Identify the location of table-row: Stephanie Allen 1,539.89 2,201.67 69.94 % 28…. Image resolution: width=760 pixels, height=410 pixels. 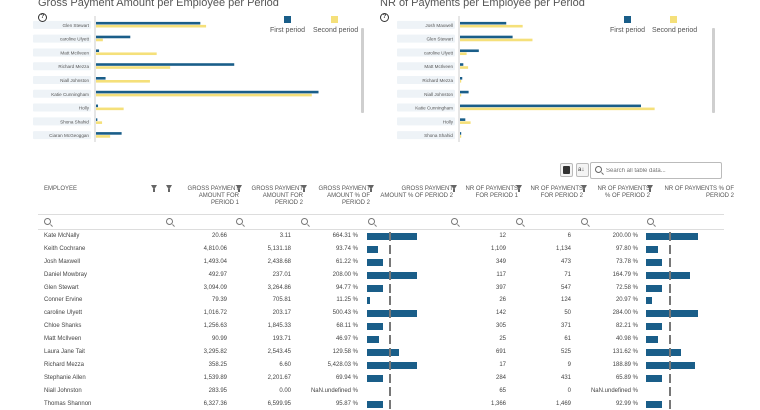
(381, 378).